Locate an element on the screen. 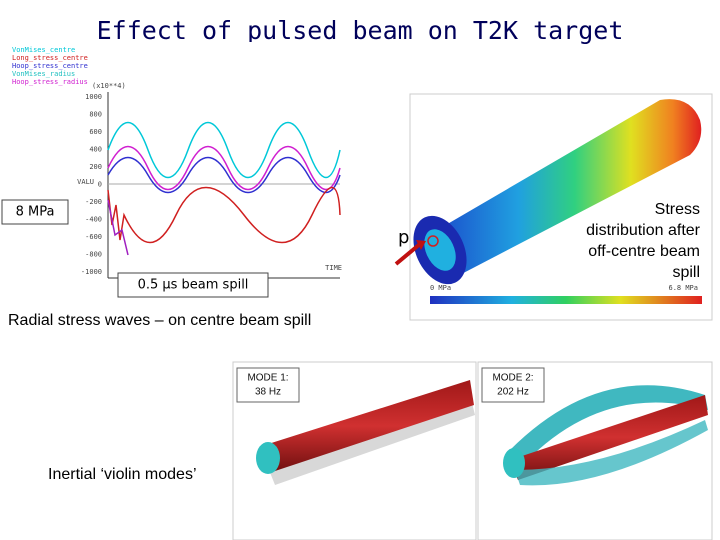  beam-arrow-head is located at coordinates (421, 245).